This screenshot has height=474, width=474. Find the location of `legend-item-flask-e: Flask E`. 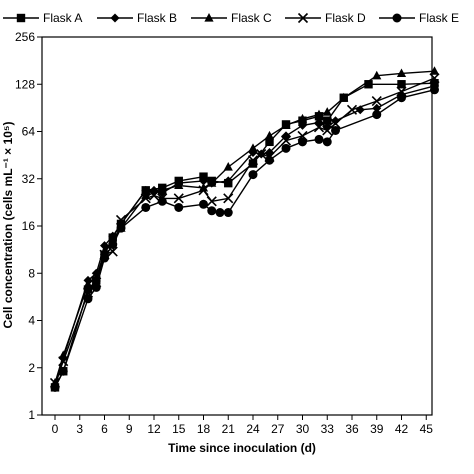

legend-item-flask-e: Flask E is located at coordinates (419, 18).